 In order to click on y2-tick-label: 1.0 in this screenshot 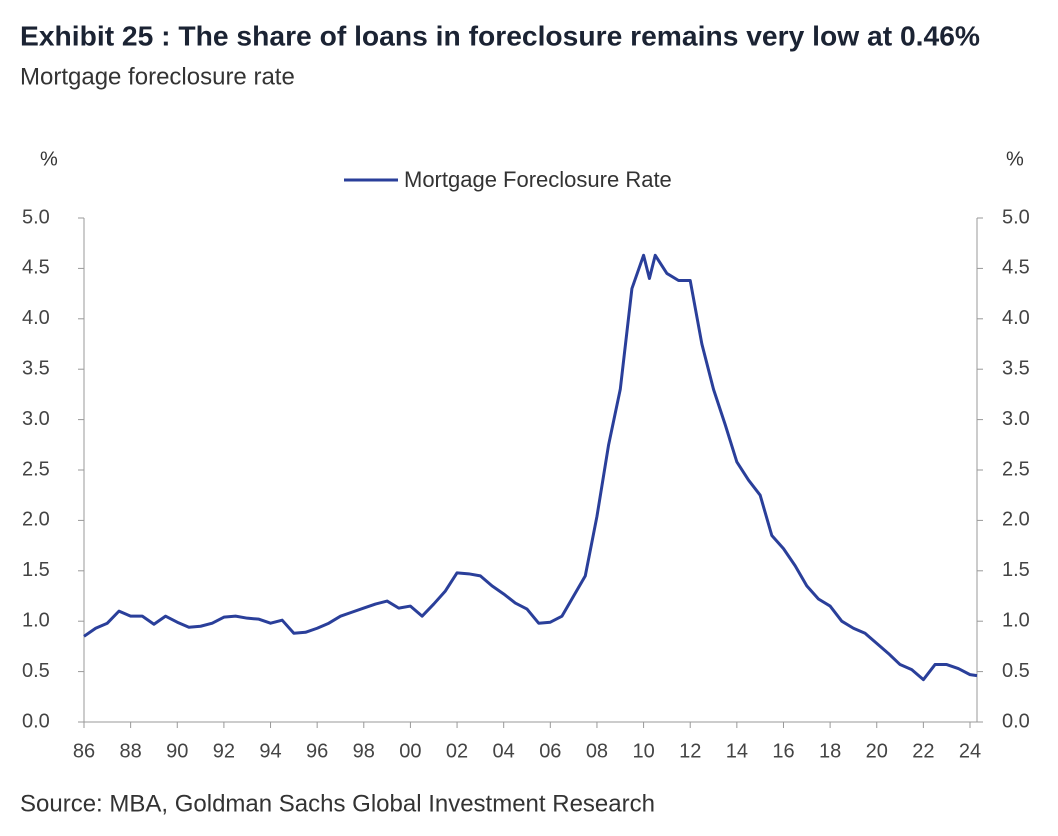, I will do `click(1016, 620)`.